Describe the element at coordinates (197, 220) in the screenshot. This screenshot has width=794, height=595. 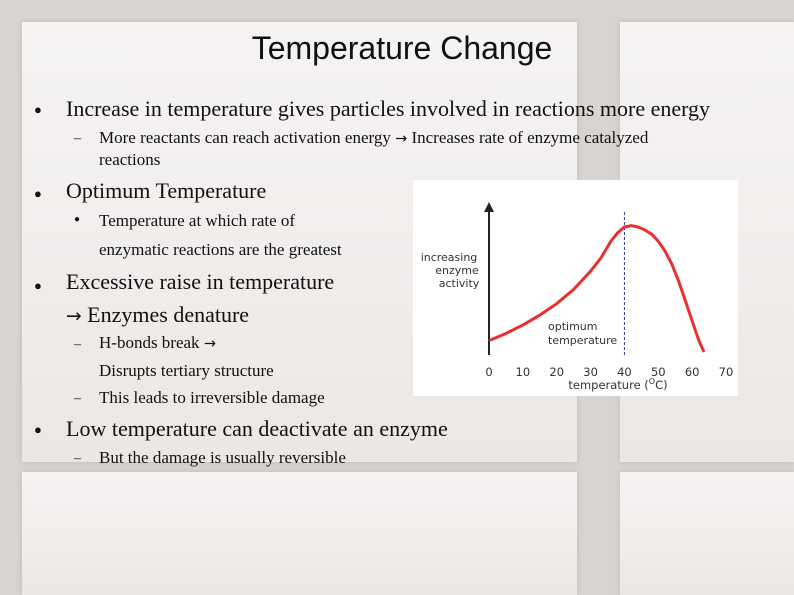
I see `sub-bullet-line: Temperature at which rate of` at that location.